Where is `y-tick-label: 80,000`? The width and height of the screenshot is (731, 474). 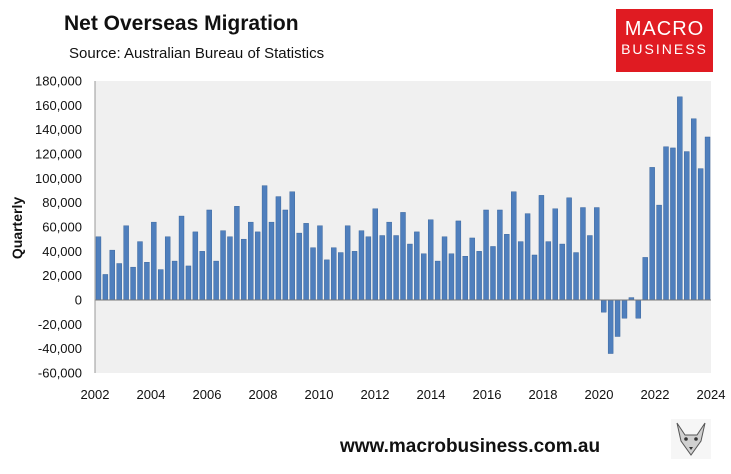
y-tick-label: 80,000 is located at coordinates (62, 202).